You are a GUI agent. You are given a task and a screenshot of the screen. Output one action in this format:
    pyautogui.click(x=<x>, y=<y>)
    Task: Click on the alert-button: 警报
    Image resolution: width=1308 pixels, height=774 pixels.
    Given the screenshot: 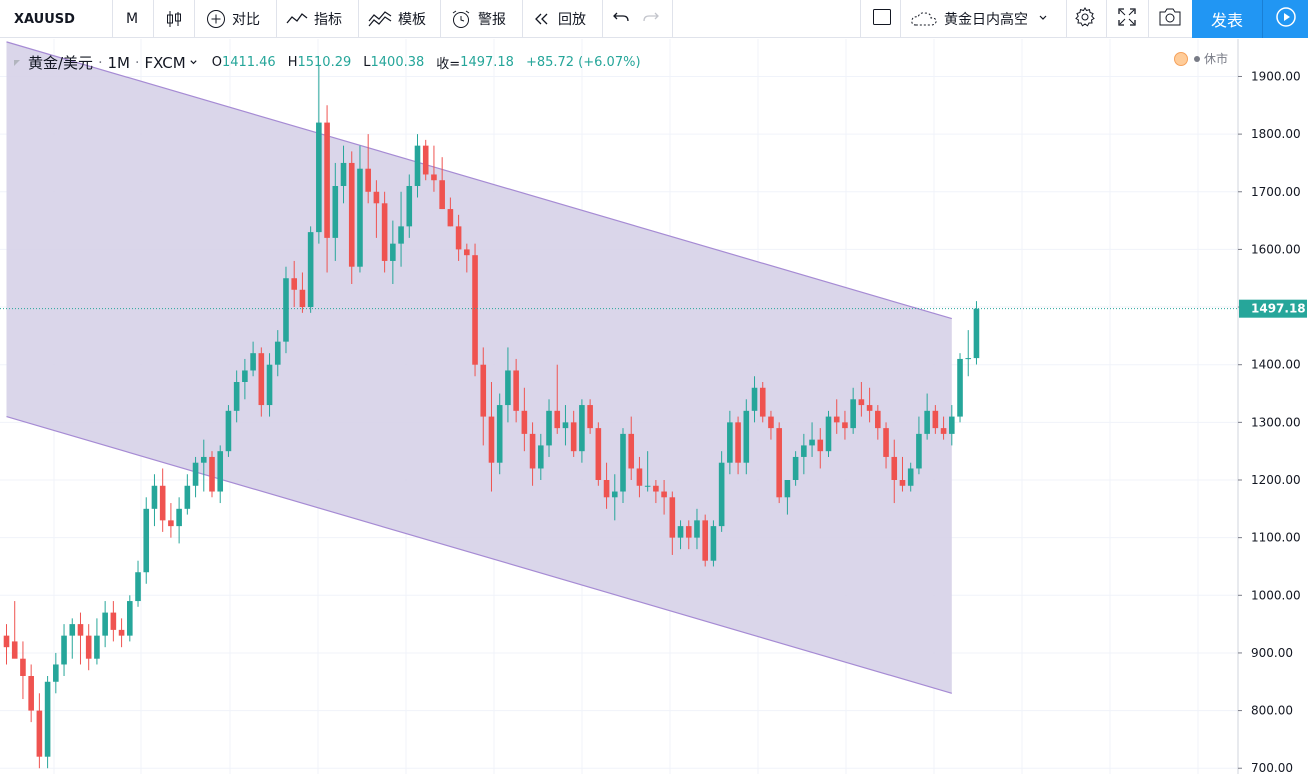 What is the action you would take?
    pyautogui.click(x=478, y=19)
    